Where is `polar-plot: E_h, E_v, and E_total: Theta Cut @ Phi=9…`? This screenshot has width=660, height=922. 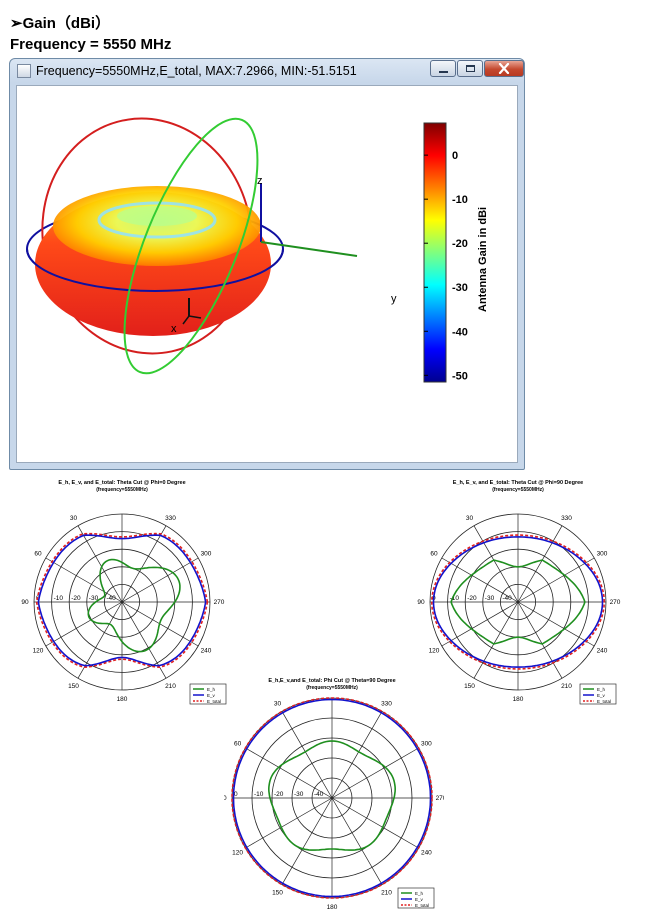 polar-plot: E_h, E_v, and E_total: Theta Cut @ Phi=9… is located at coordinates (519, 592).